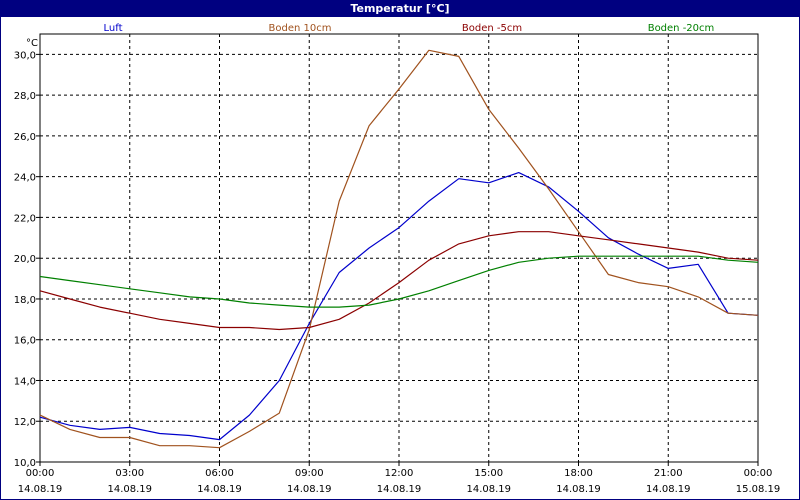  Describe the element at coordinates (25, 137) in the screenshot. I see `y-tick-label: 26,0` at that location.